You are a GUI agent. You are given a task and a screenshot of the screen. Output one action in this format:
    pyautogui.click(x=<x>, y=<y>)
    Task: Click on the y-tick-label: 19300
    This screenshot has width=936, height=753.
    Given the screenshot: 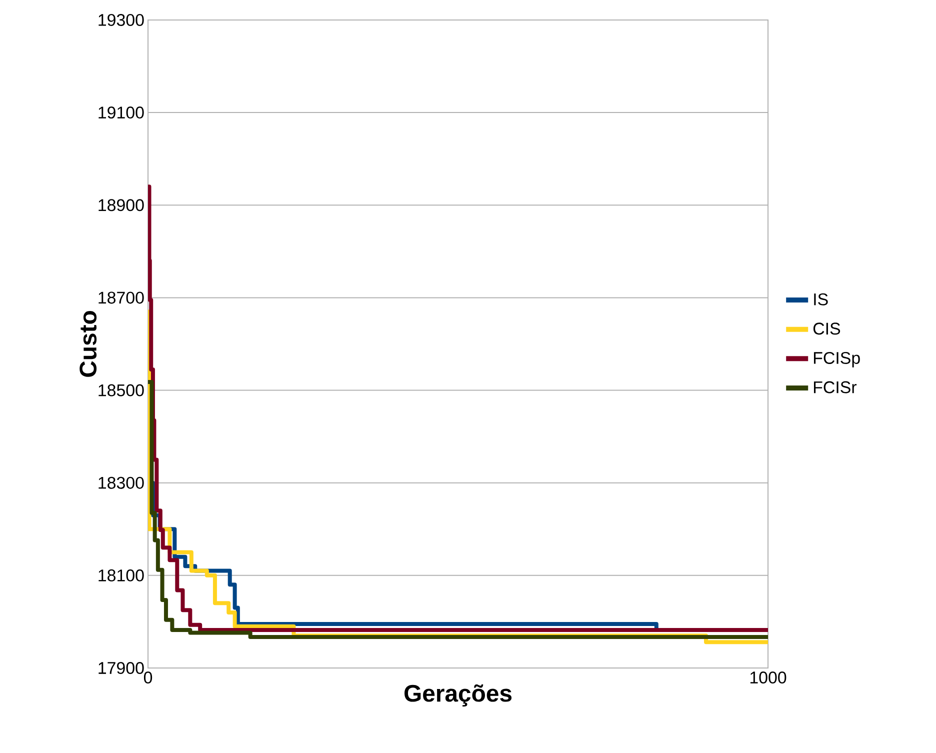 What is the action you would take?
    pyautogui.click(x=121, y=20)
    